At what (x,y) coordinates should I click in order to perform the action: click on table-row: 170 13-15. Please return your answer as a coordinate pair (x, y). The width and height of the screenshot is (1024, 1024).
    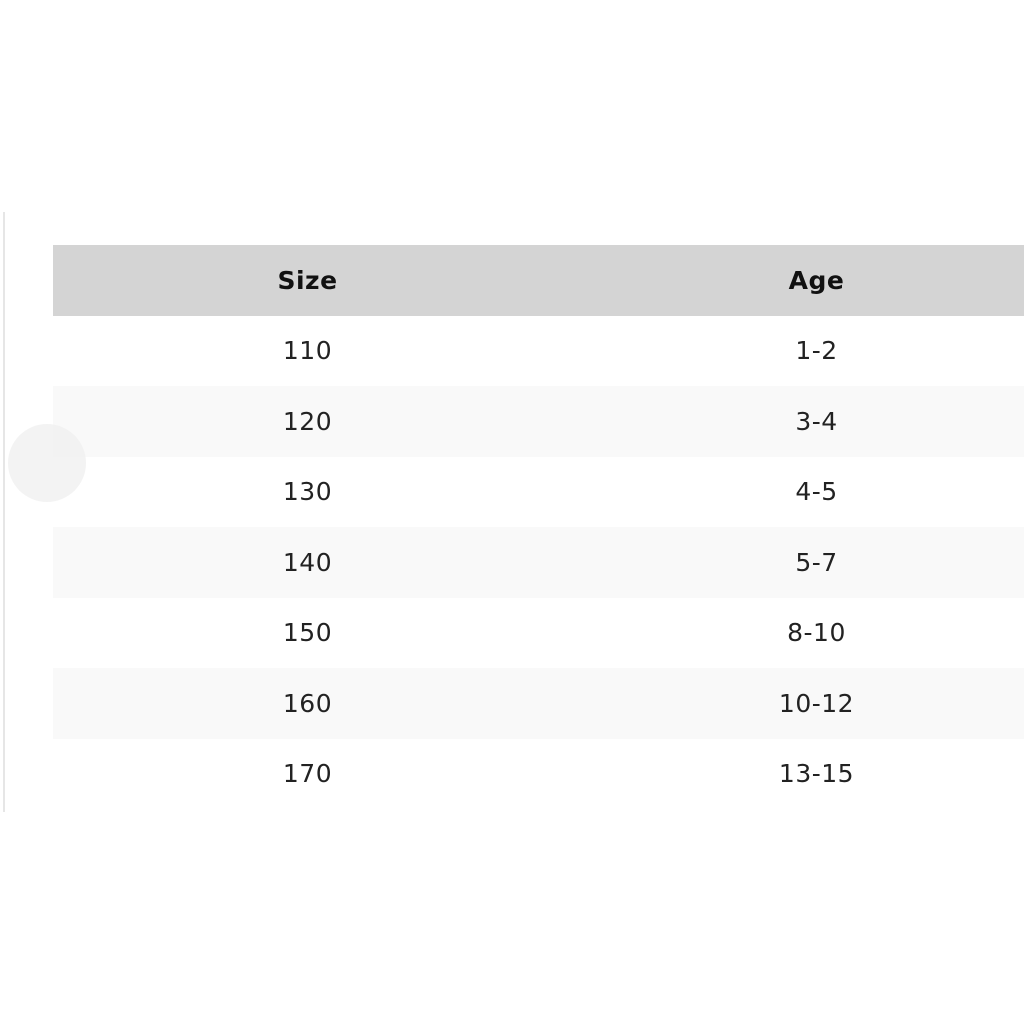
    Looking at the image, I should click on (538, 774).